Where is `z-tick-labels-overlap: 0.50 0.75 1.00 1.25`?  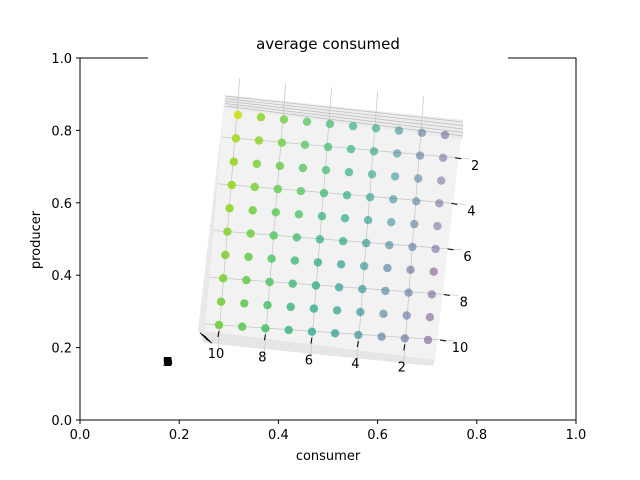 z-tick-labels-overlap: 0.50 0.75 1.00 1.25 is located at coordinates (167, 362).